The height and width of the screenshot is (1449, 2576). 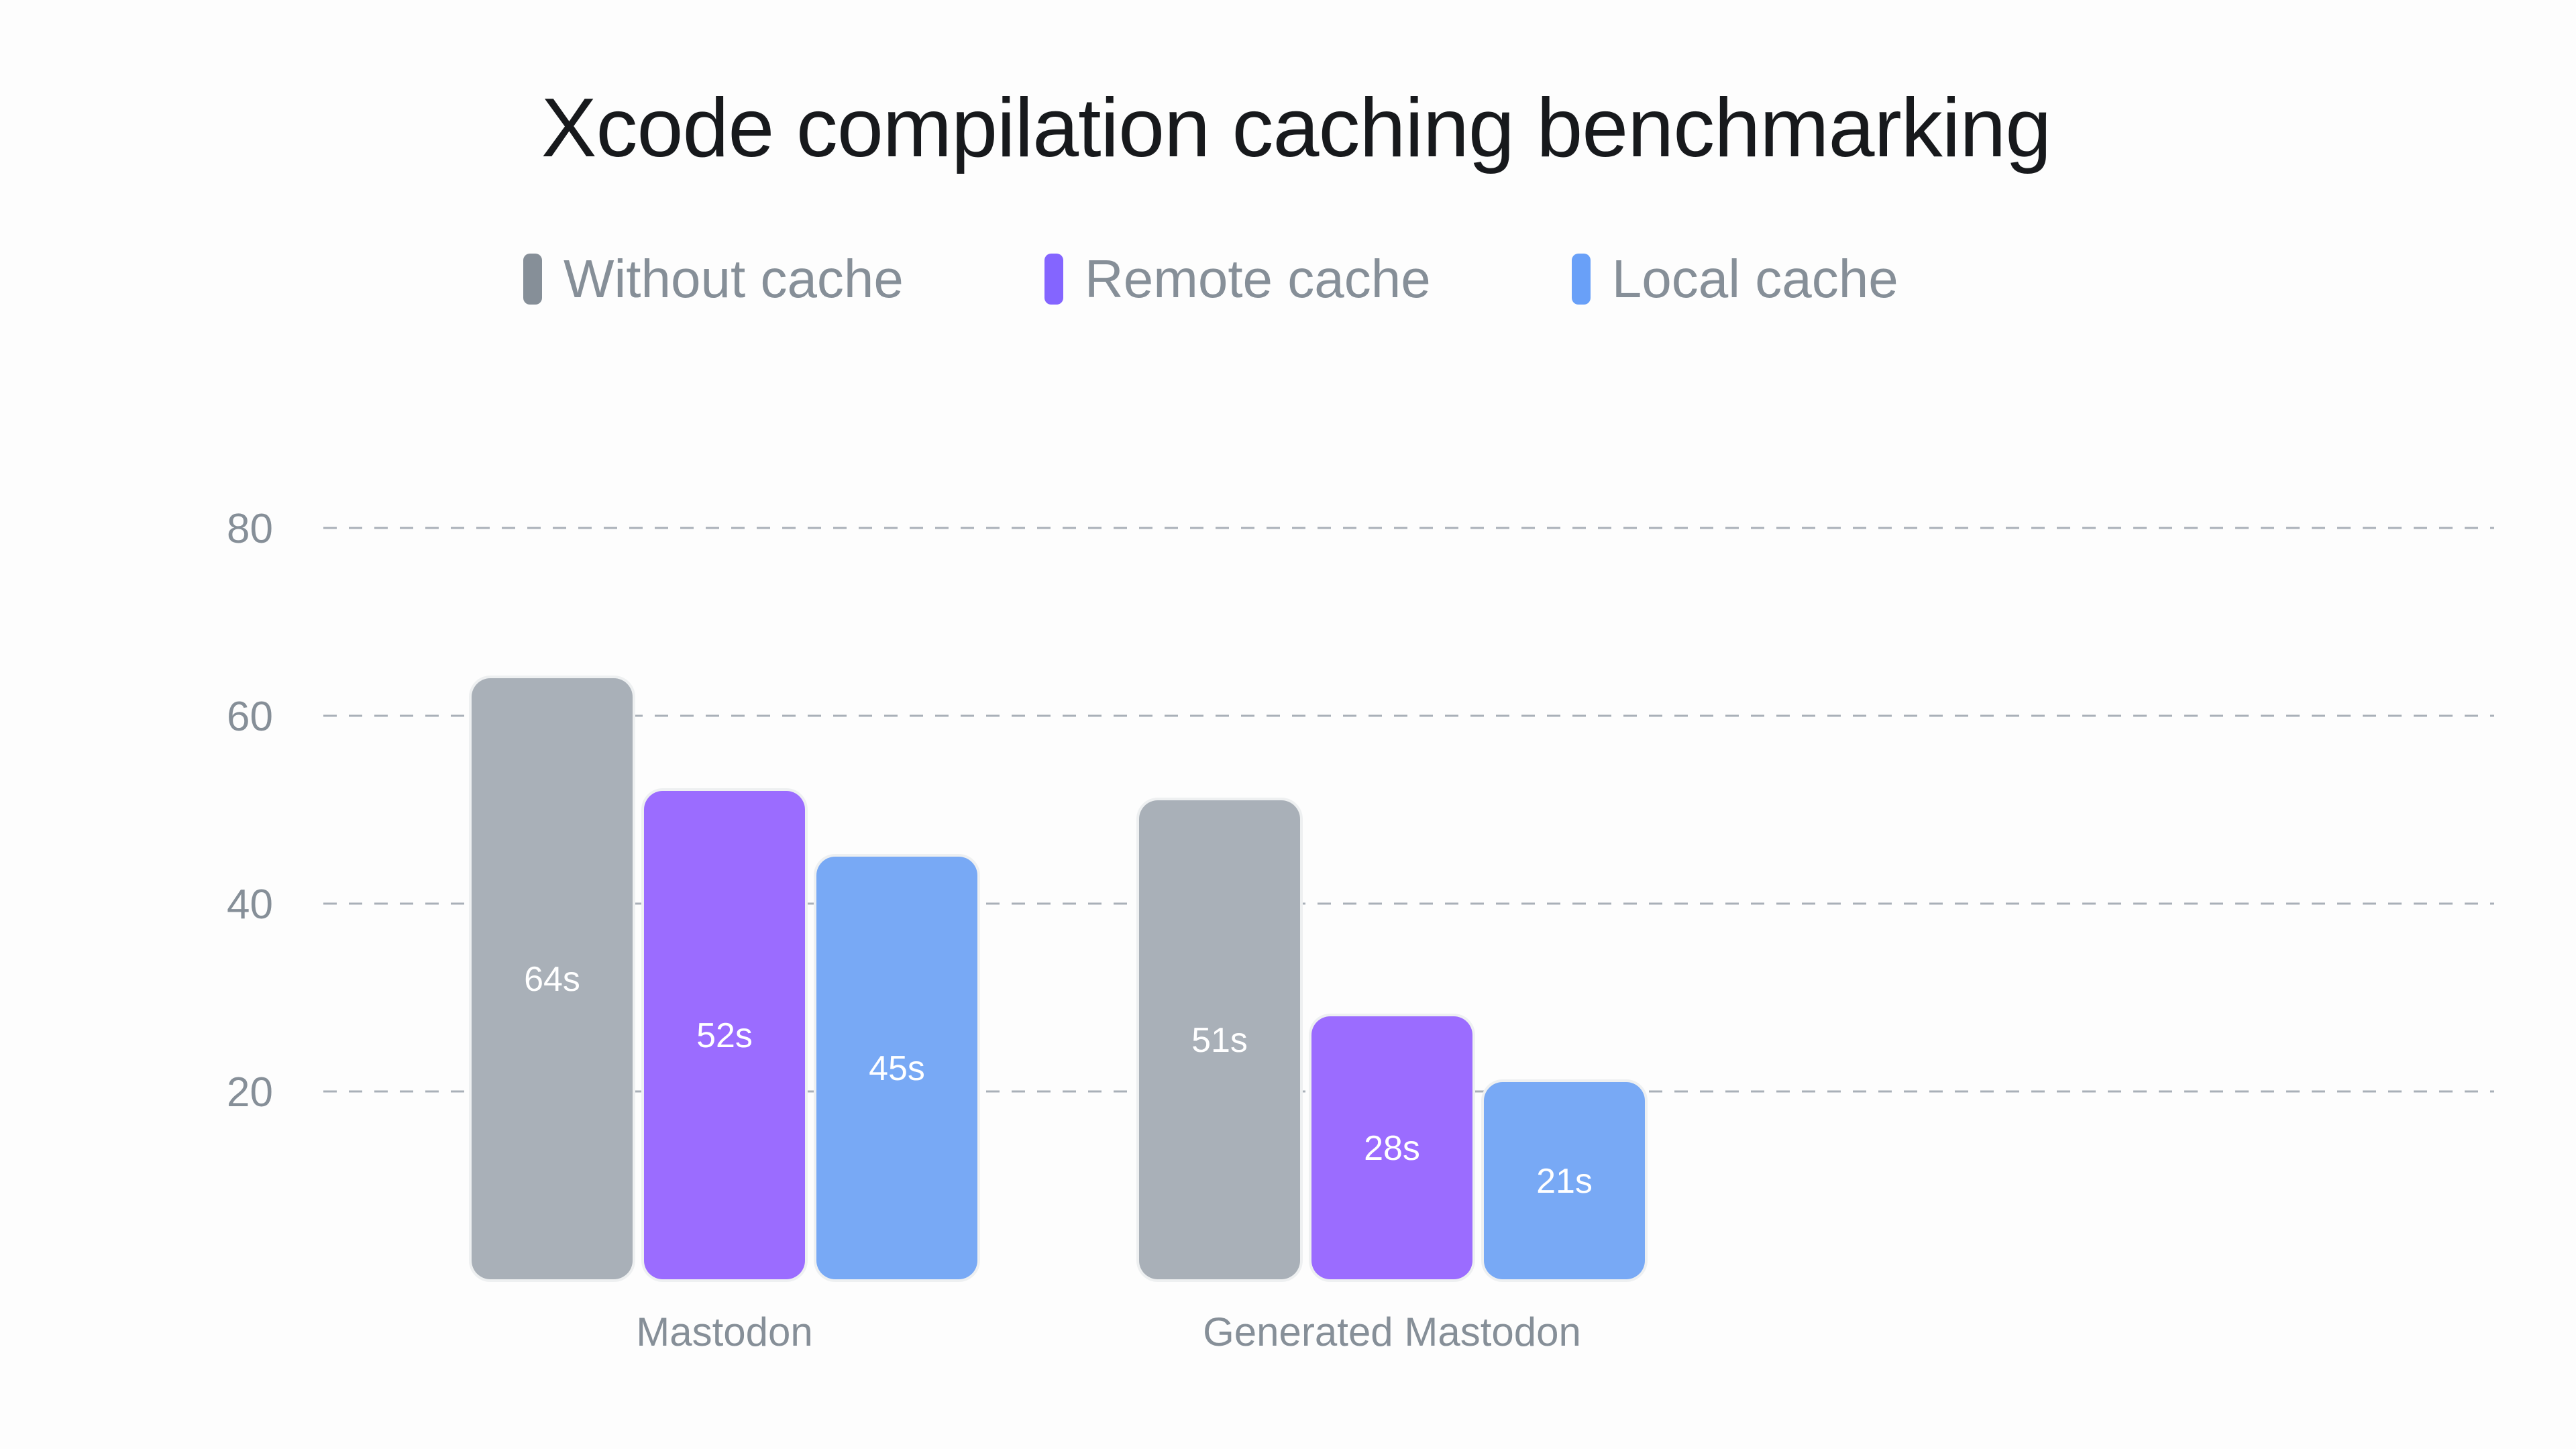 I want to click on legend-label: Remote cache, so click(x=1257, y=279).